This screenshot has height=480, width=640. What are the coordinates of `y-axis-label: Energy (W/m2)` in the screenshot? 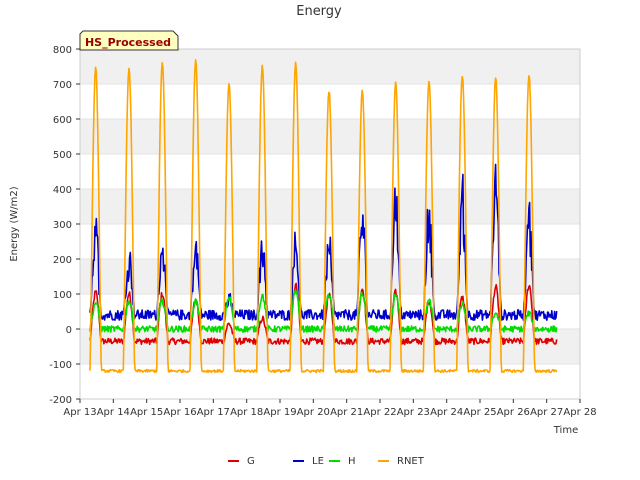 It's located at (14, 223).